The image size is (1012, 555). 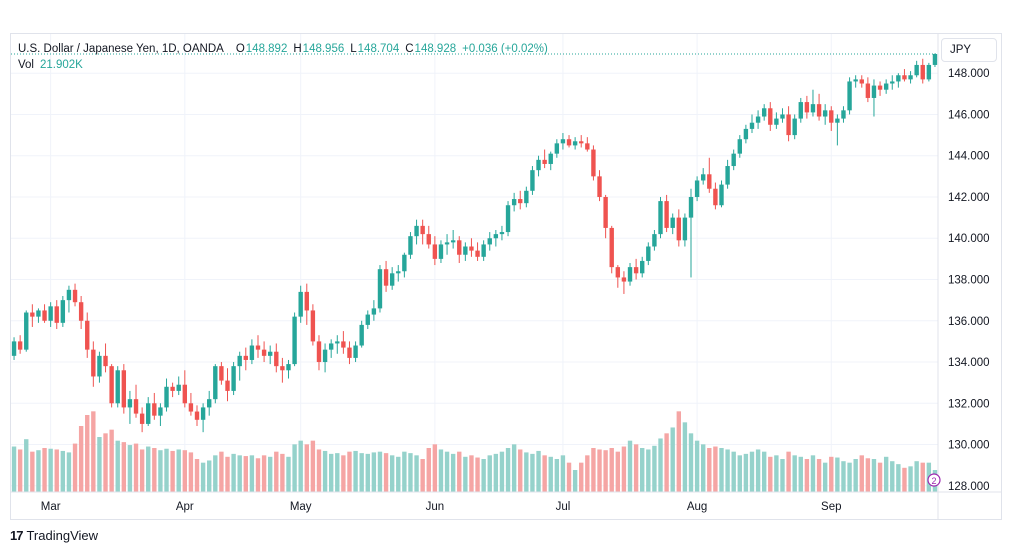 What do you see at coordinates (506, 502) in the screenshot?
I see `time-axis: Mar Apr May Jun Jul Aug Sep` at bounding box center [506, 502].